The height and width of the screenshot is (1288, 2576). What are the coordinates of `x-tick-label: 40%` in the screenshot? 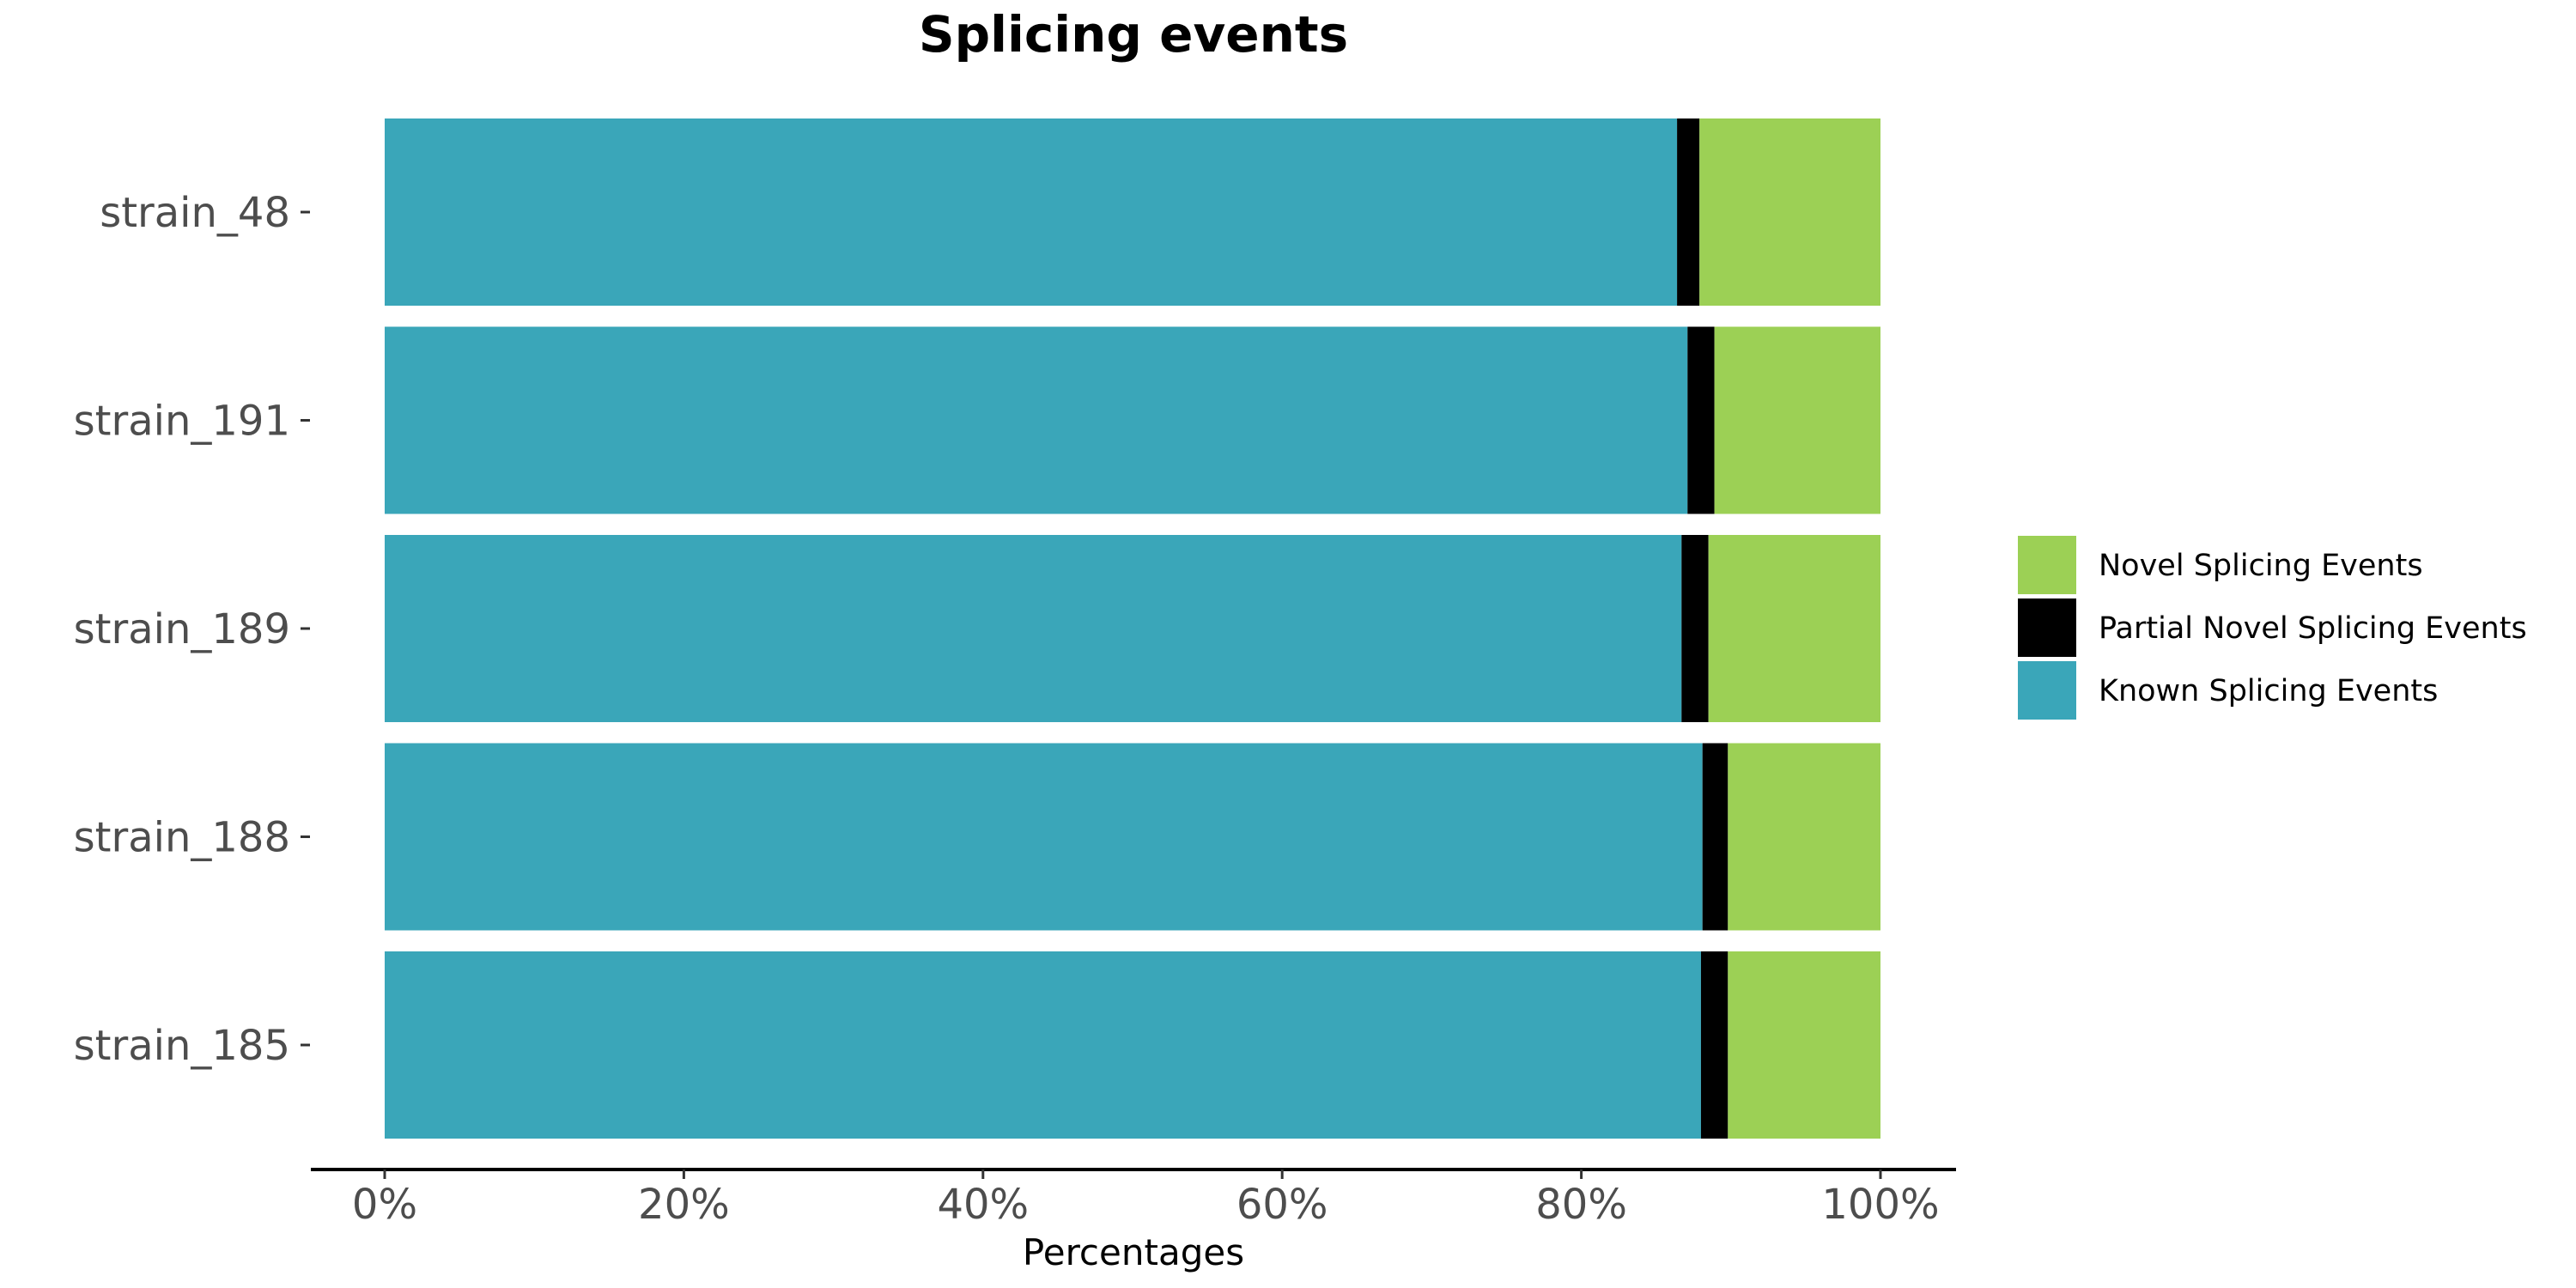 It's located at (983, 1205).